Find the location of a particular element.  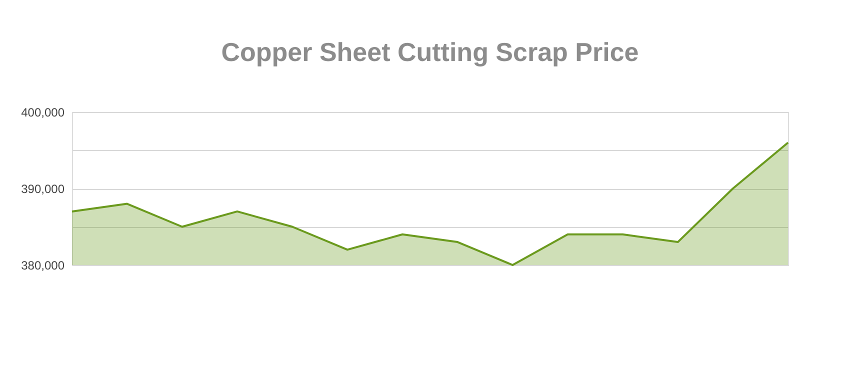

y-tick-label: 400,000 is located at coordinates (43, 113).